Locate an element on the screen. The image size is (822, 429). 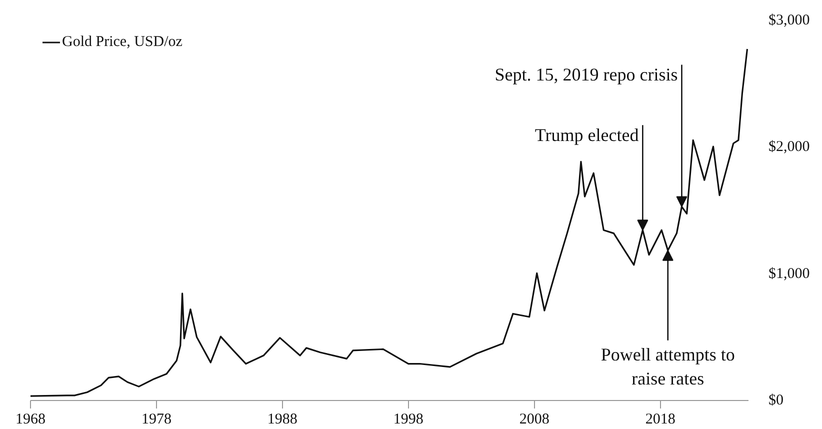
annotation: Sept. 15, 2019 repo crisis is located at coordinates (586, 74).